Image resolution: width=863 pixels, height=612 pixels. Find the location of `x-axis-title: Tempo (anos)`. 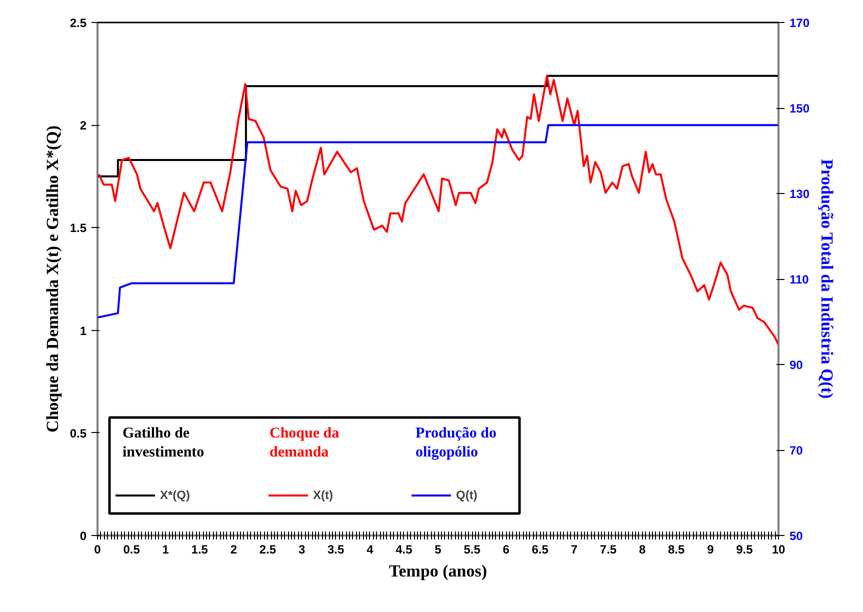

x-axis-title: Tempo (anos) is located at coordinates (438, 571).